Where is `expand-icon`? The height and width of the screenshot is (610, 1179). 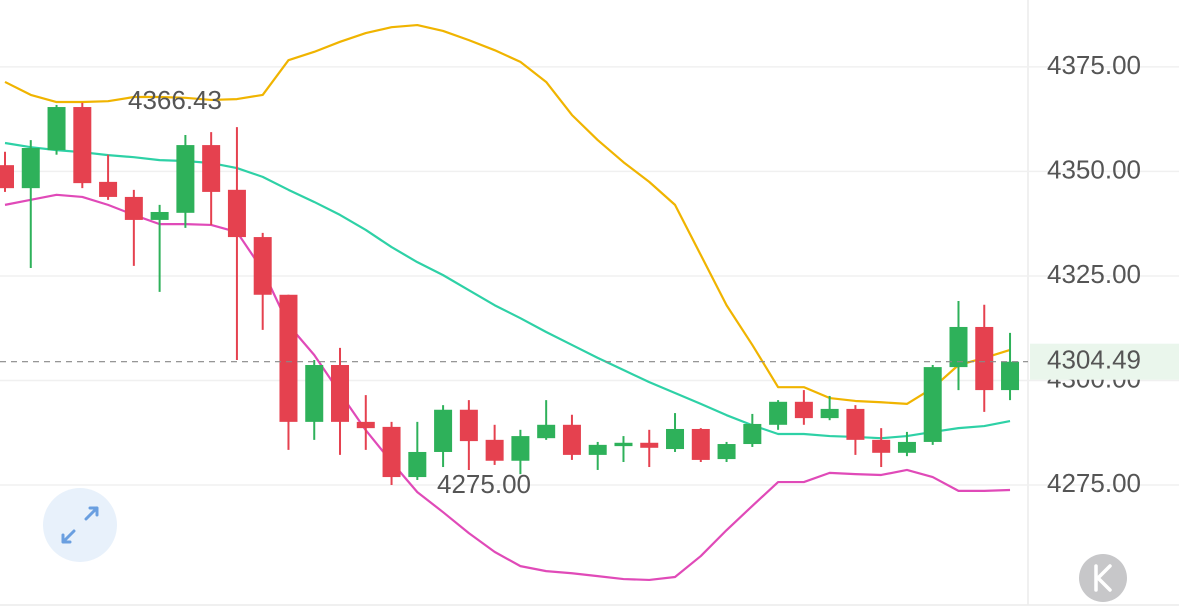 expand-icon is located at coordinates (80, 525).